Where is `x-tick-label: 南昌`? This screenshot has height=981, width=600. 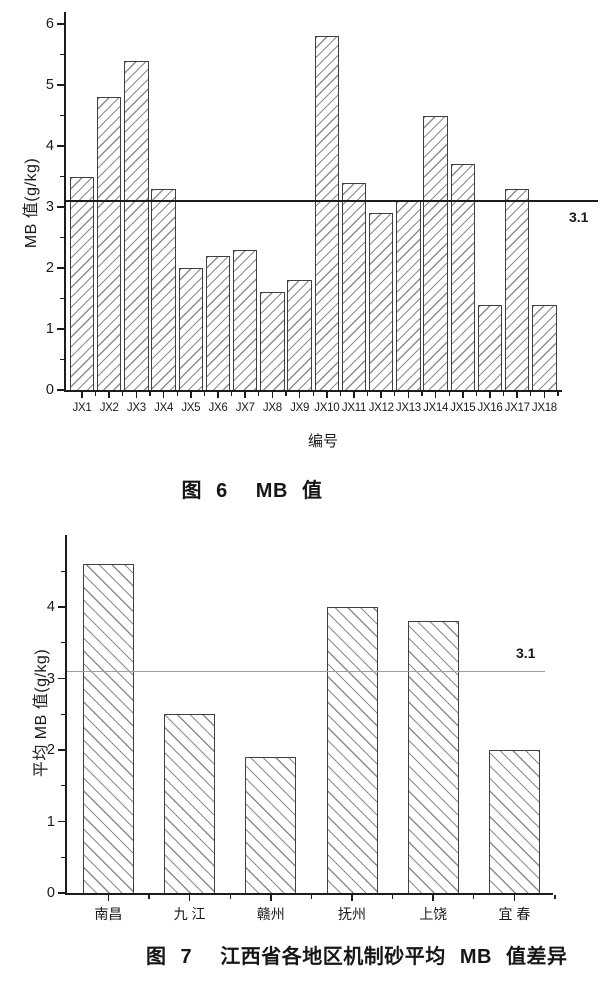 x-tick-label: 南昌 is located at coordinates (108, 914).